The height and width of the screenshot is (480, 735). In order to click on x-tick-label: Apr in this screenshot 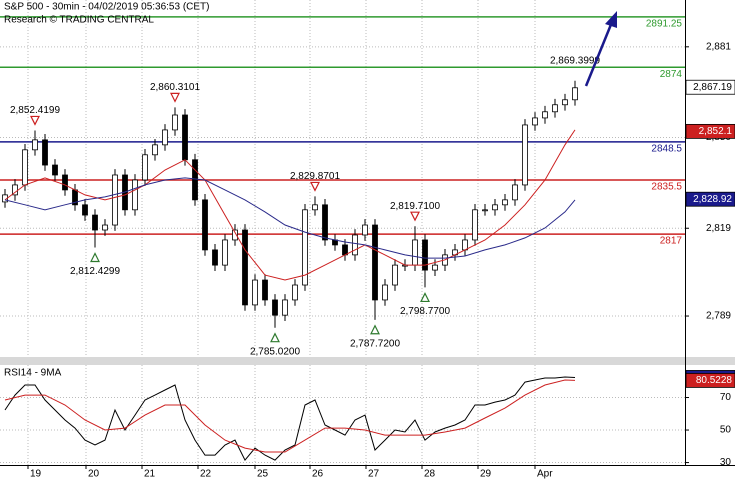, I will do `click(545, 474)`.